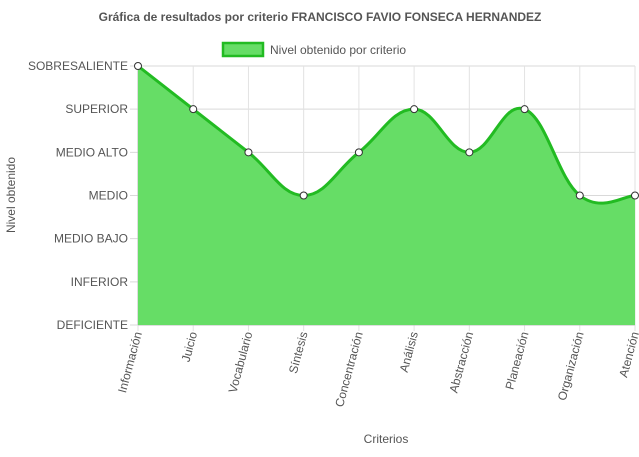  I want to click on legend-label: Nivel obtenido por criterio, so click(338, 50).